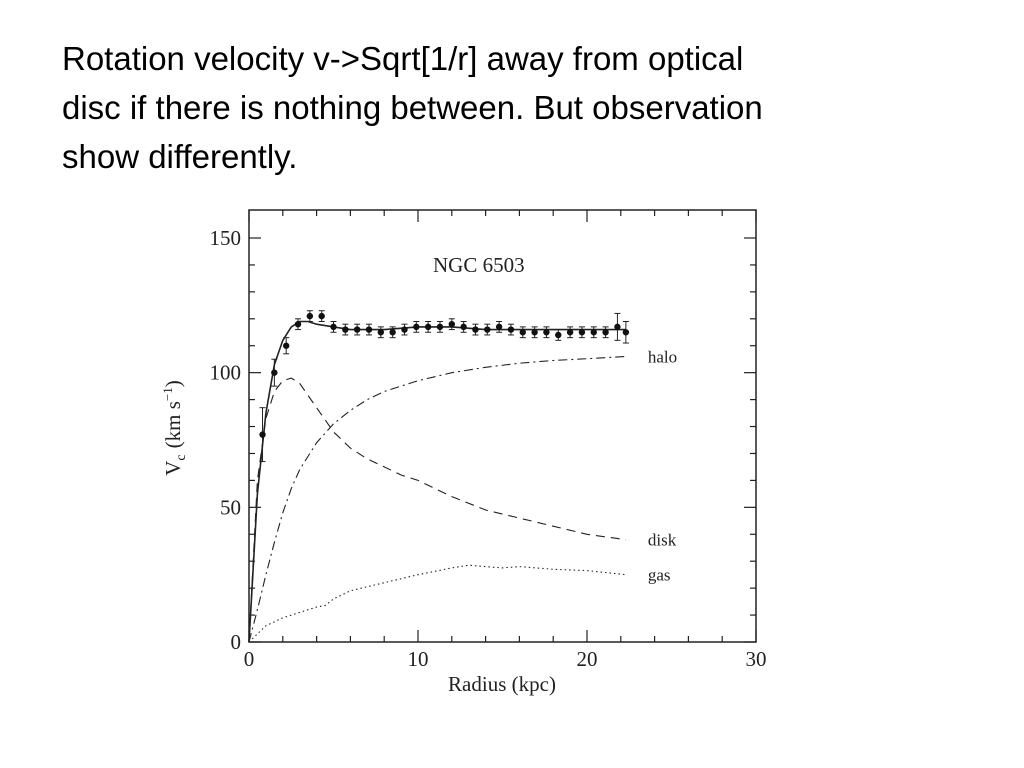  Describe the element at coordinates (173, 383) in the screenshot. I see `y-axis-label-close: )` at that location.